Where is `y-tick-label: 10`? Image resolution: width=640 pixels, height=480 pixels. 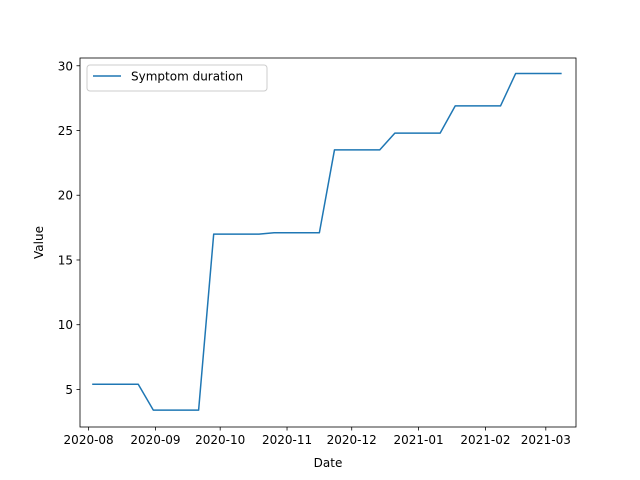
y-tick-label: 10 is located at coordinates (65, 325).